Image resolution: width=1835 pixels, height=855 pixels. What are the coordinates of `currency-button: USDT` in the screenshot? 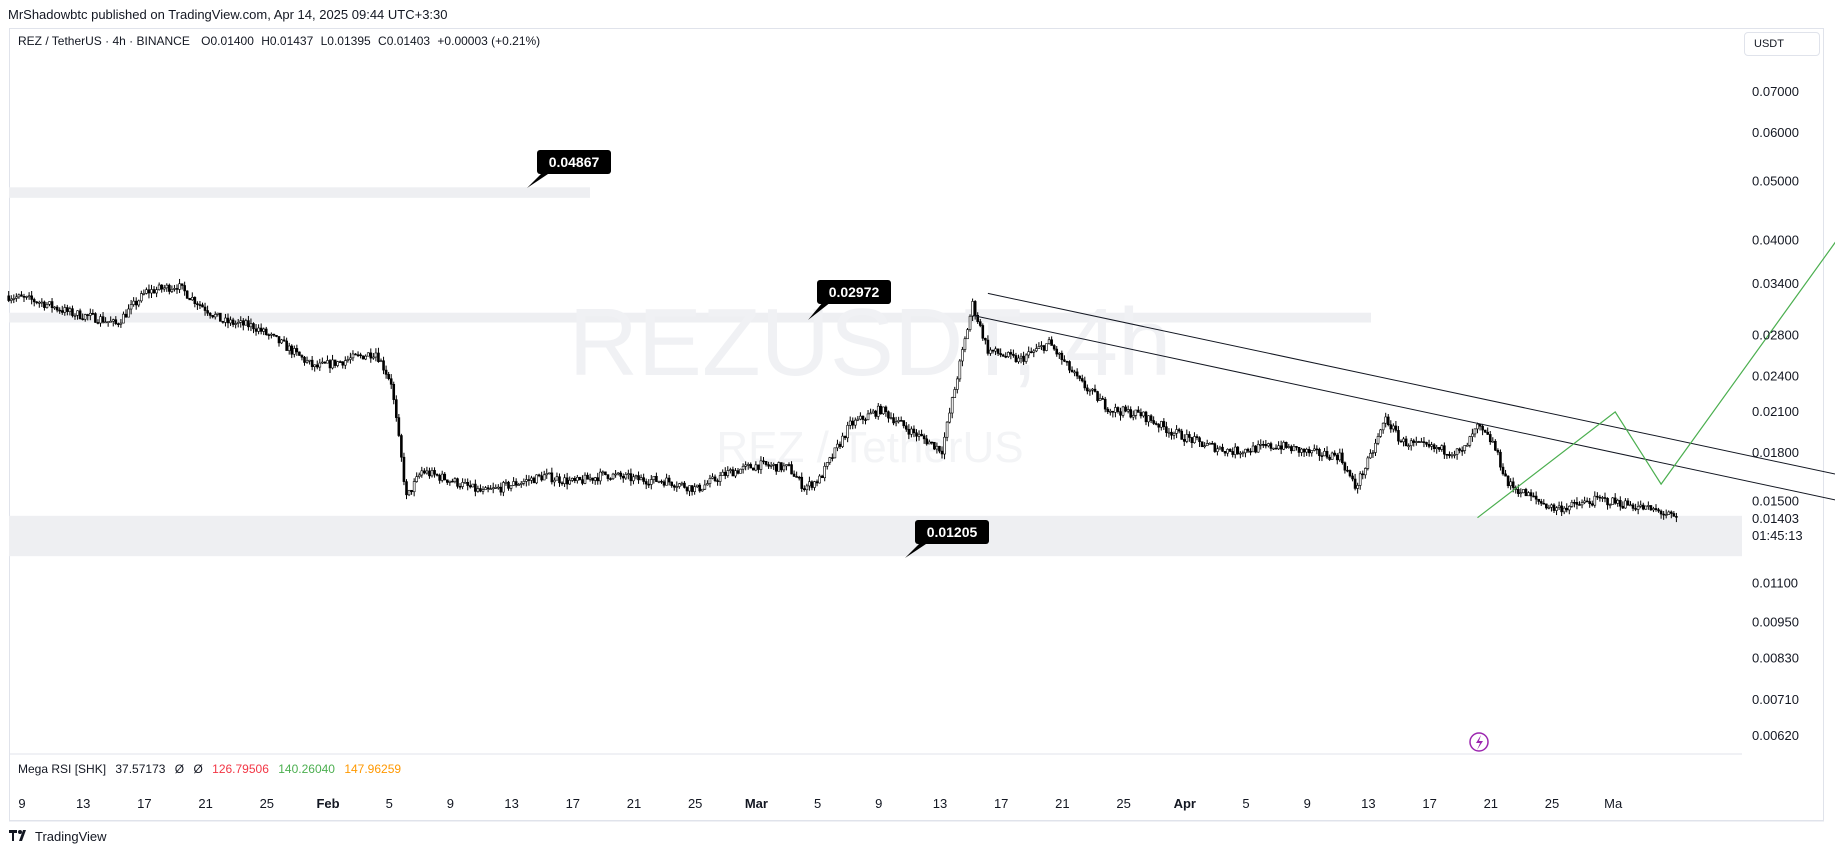 It's located at (1782, 44).